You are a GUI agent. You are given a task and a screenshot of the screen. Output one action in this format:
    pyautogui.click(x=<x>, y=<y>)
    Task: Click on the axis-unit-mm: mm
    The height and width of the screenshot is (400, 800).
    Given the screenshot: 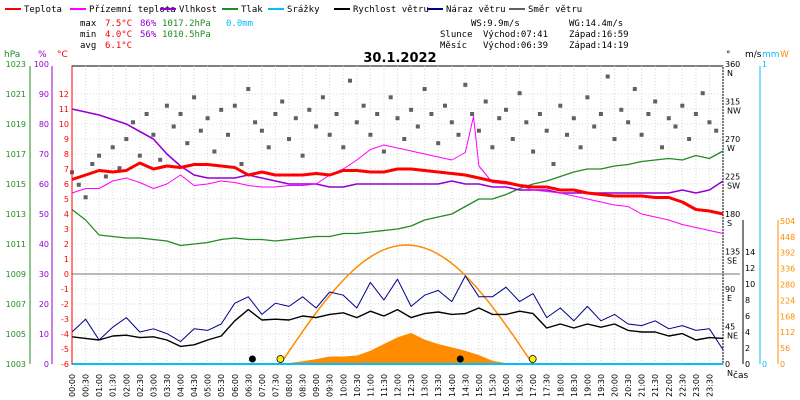 What is the action you would take?
    pyautogui.click(x=771, y=55)
    